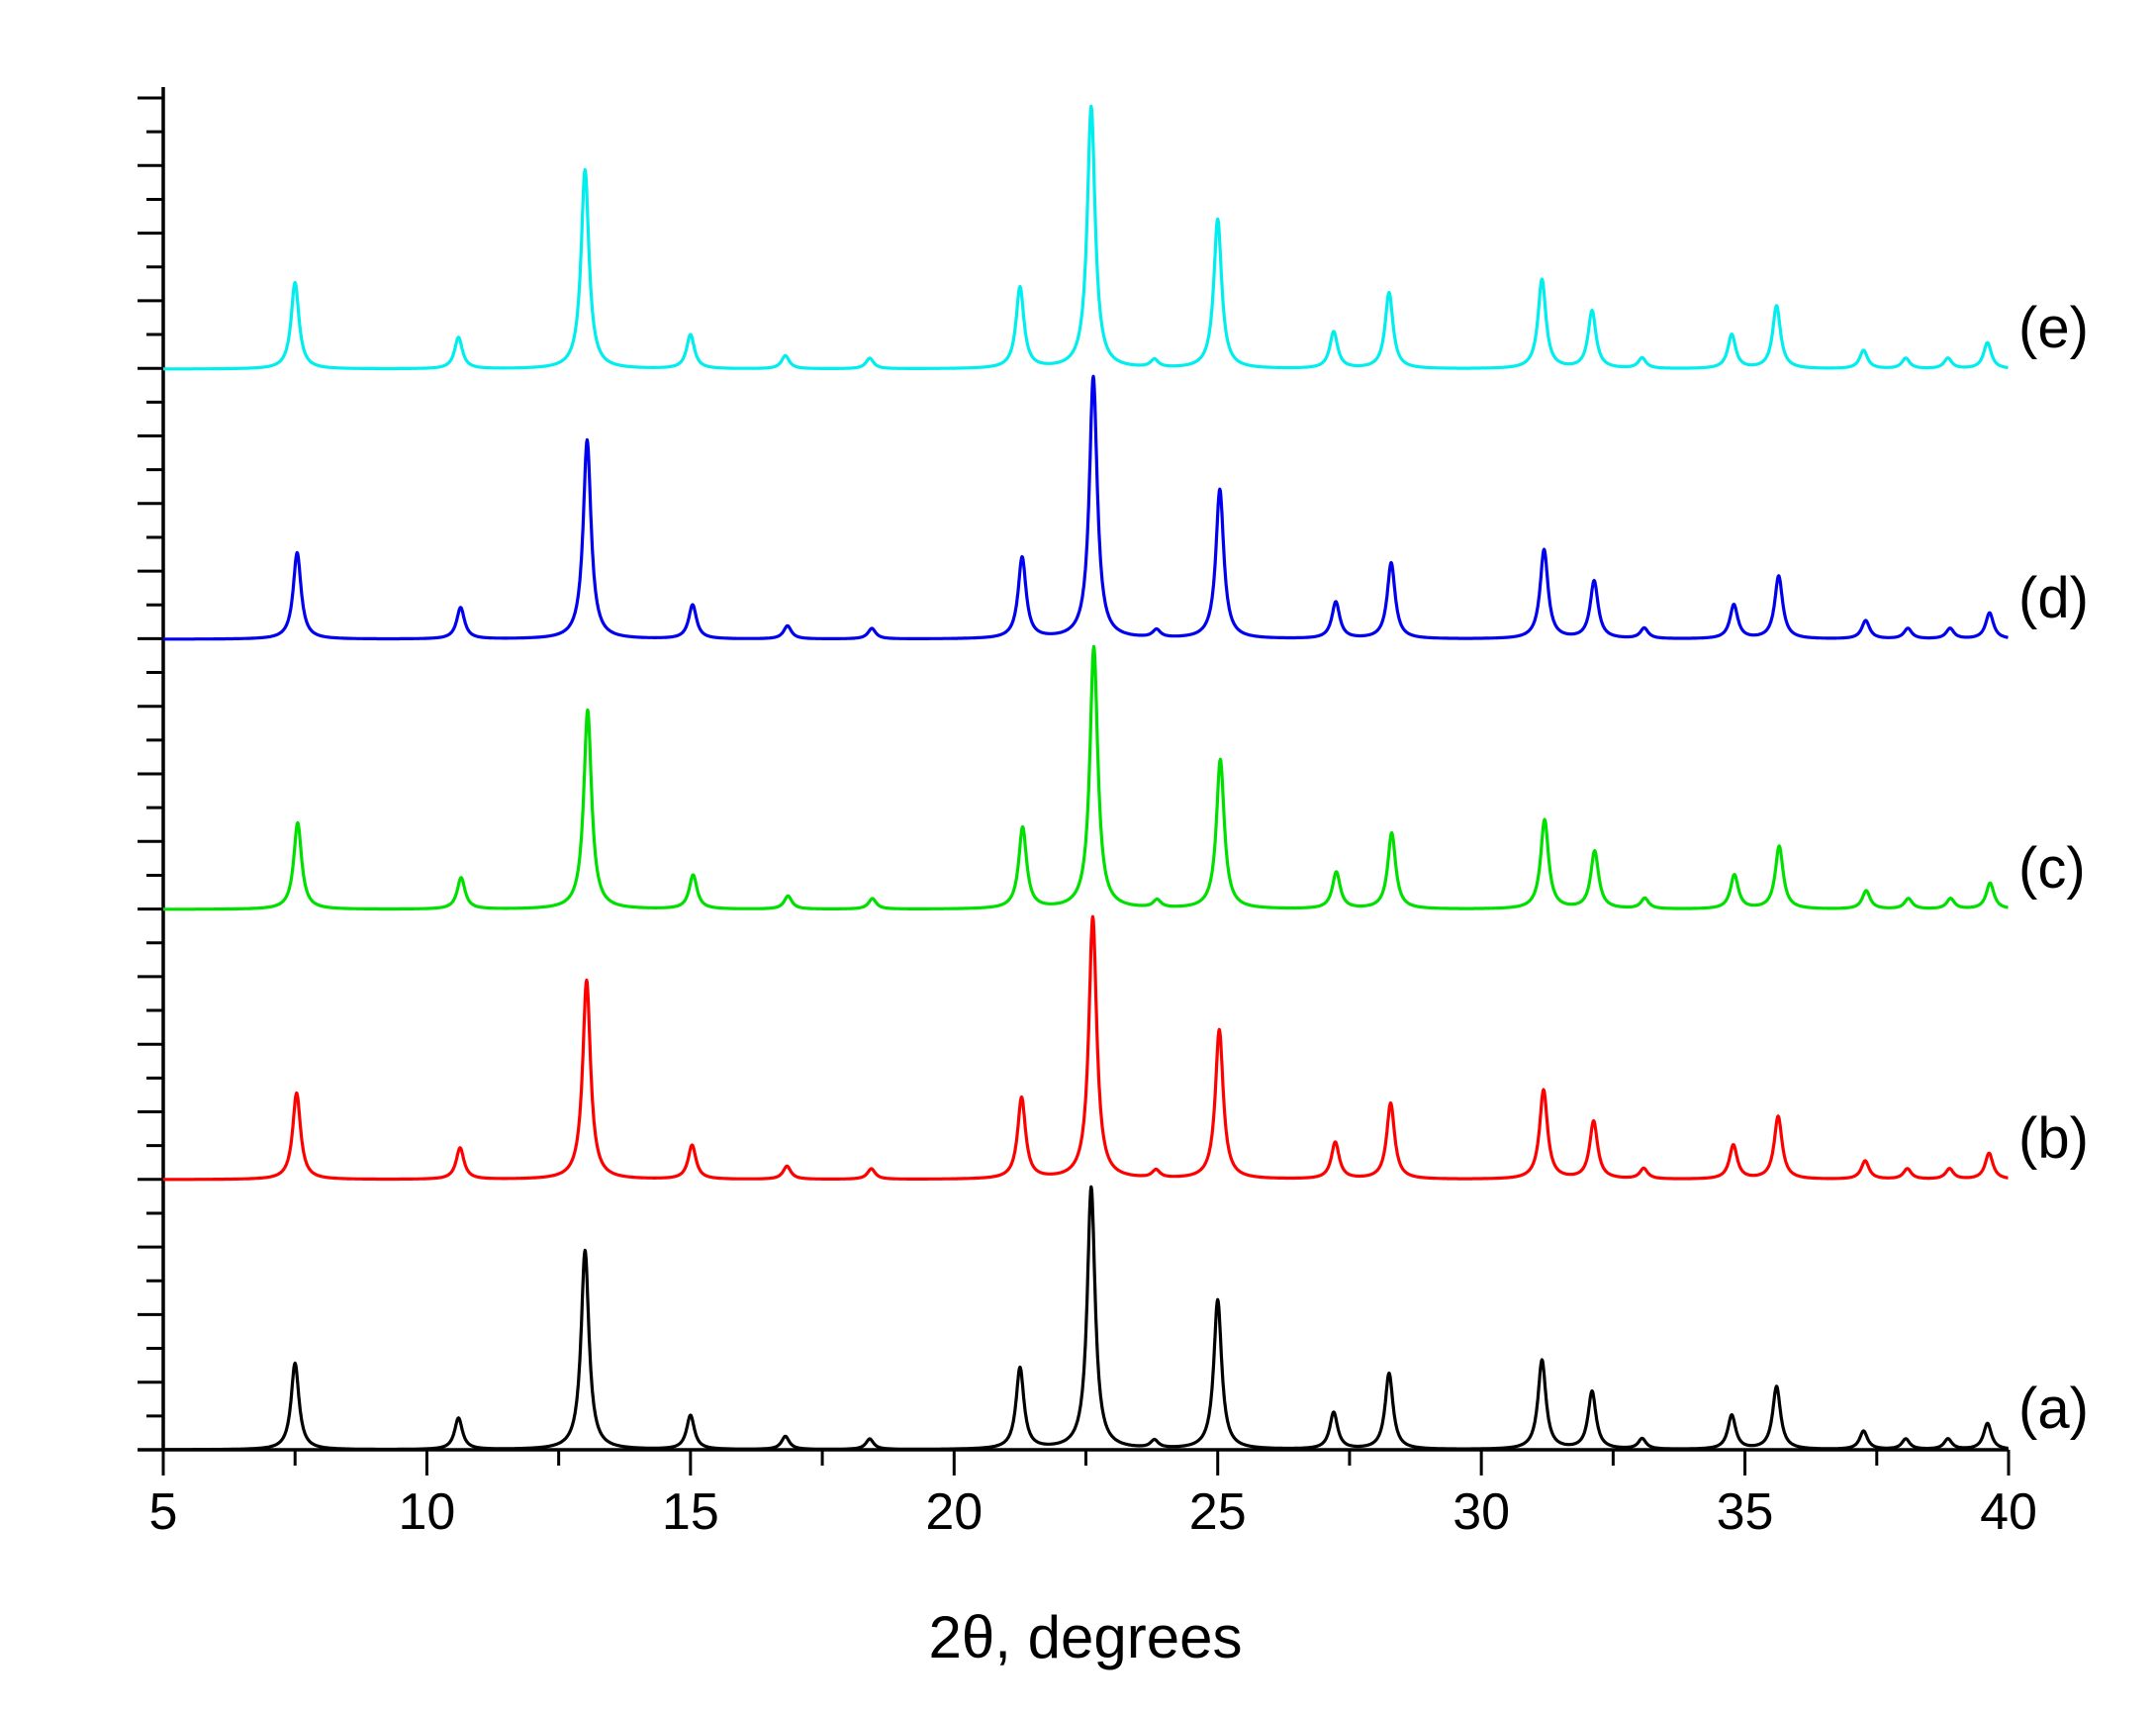 The image size is (2156, 1713). I want to click on series-labels: (a) (b) (c) (d) (e), so click(2053, 869).